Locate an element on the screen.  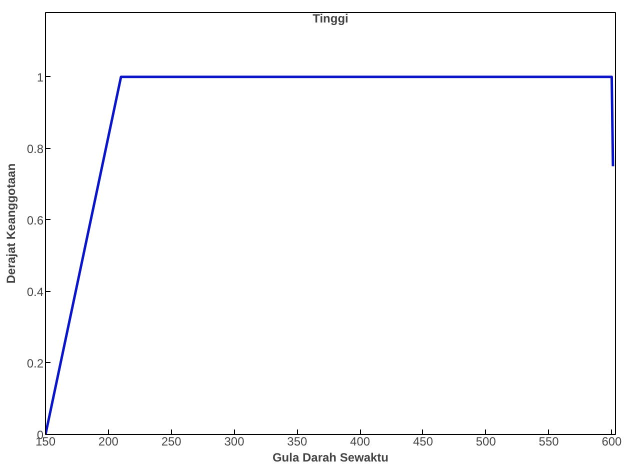
y-tick-label: 1 is located at coordinates (40, 77).